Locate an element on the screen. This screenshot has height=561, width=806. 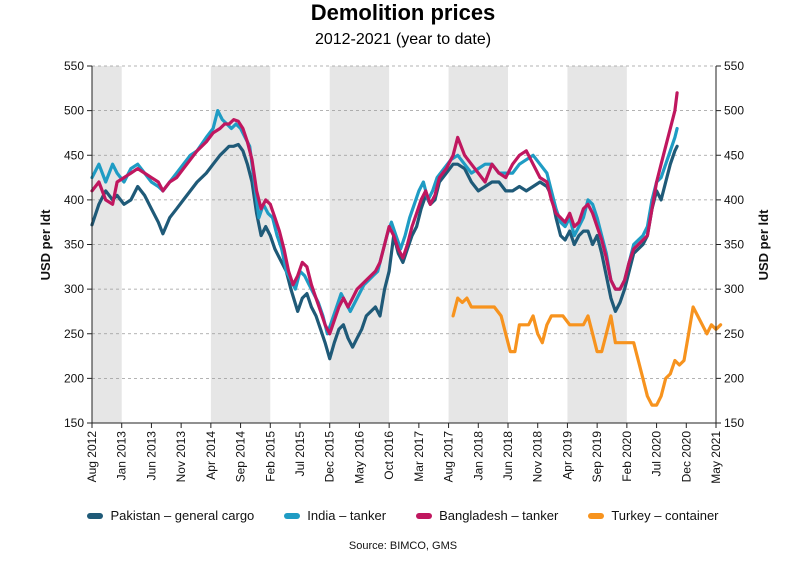
x-tick-label-1: Jan 2013 is located at coordinates (122, 456).